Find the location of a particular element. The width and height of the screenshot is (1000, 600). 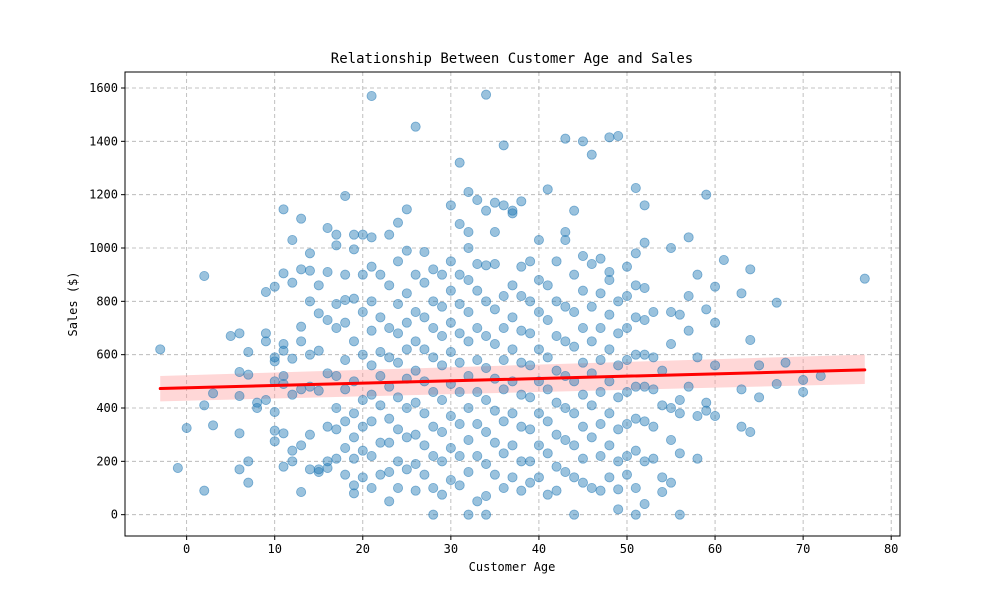

y-tick-label: 600 is located at coordinates (107, 355).